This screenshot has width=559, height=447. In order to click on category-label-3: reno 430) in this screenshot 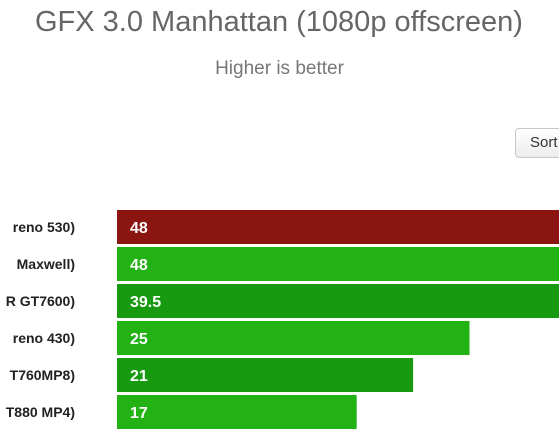, I will do `click(44, 338)`.